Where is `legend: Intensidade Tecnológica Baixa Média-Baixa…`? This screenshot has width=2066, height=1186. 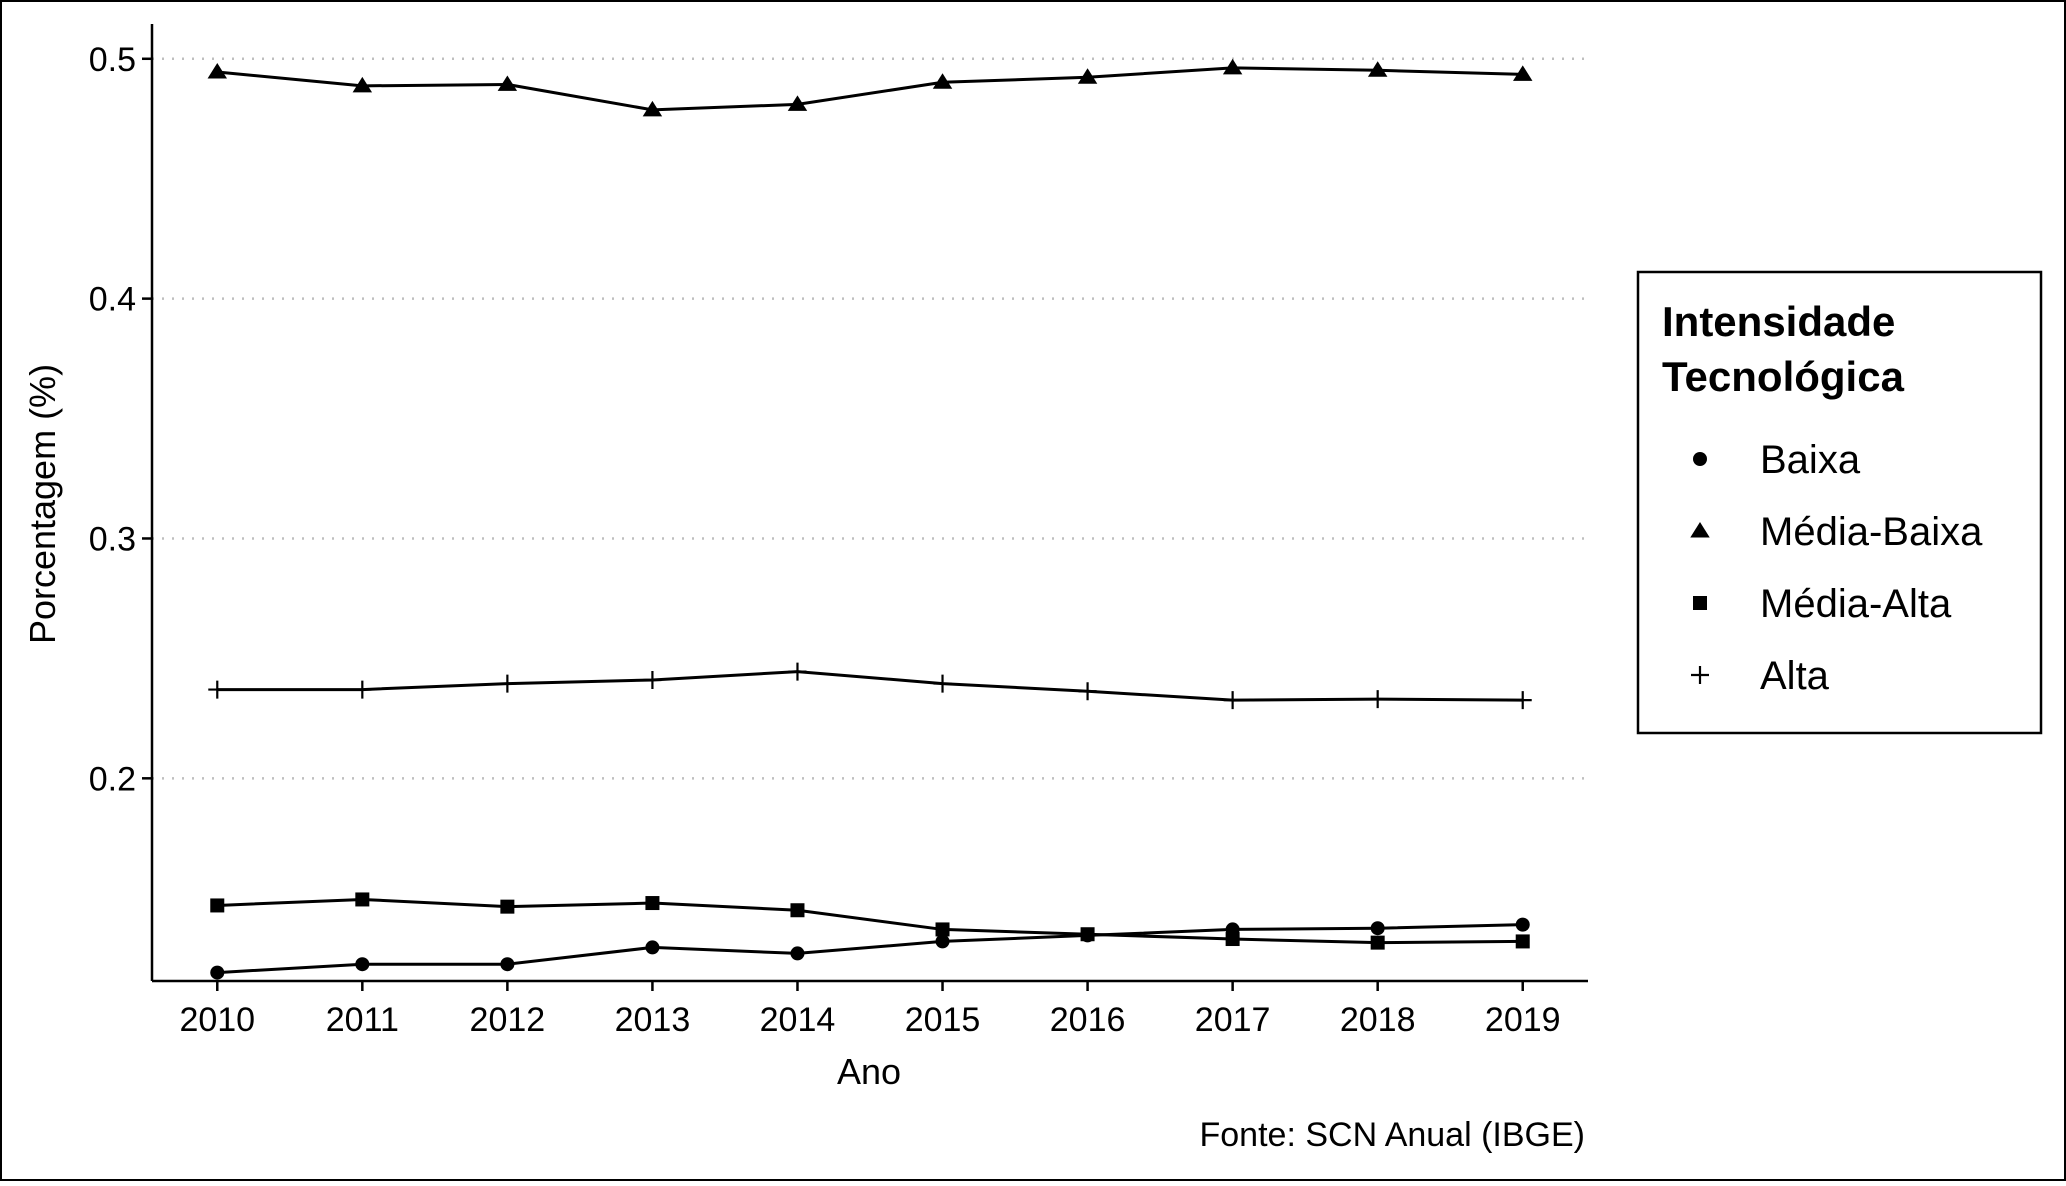 legend: Intensidade Tecnológica Baixa Média-Baixa… is located at coordinates (1839, 502).